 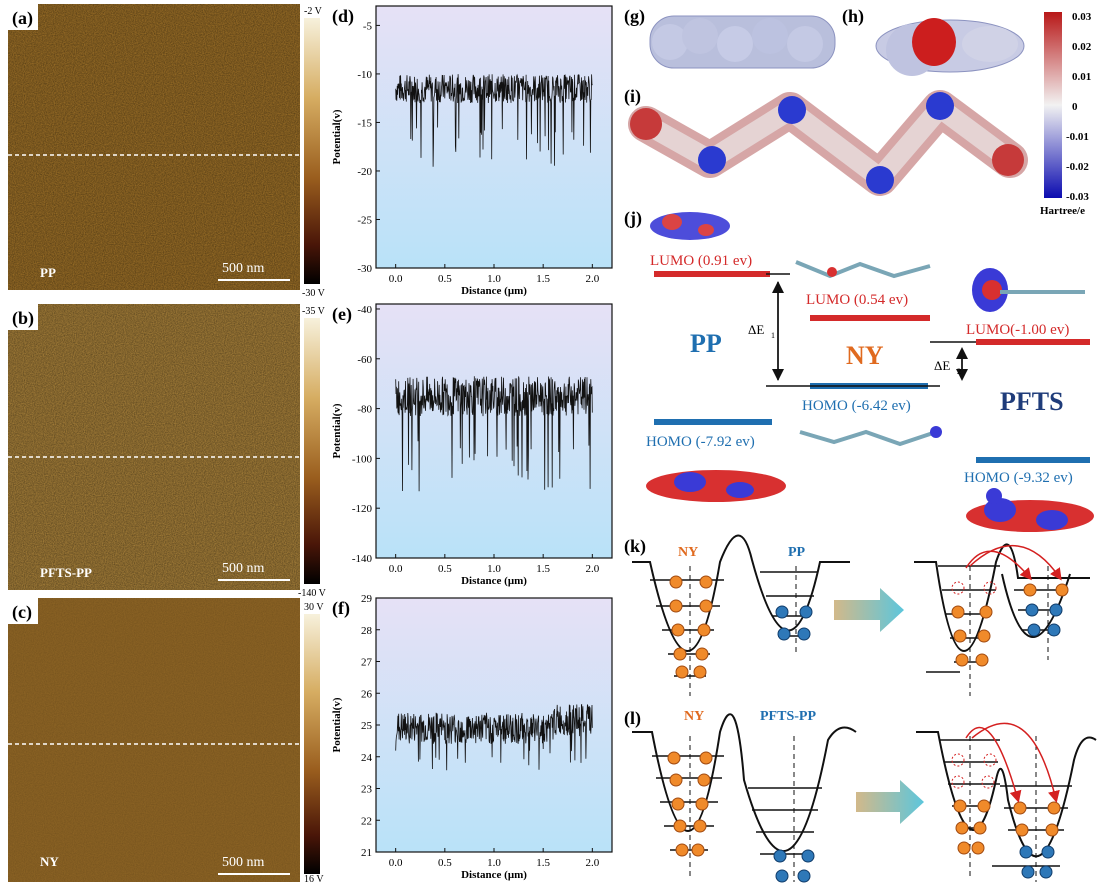 I want to click on colorbar-bottom-b: -140 V, so click(x=312, y=593).